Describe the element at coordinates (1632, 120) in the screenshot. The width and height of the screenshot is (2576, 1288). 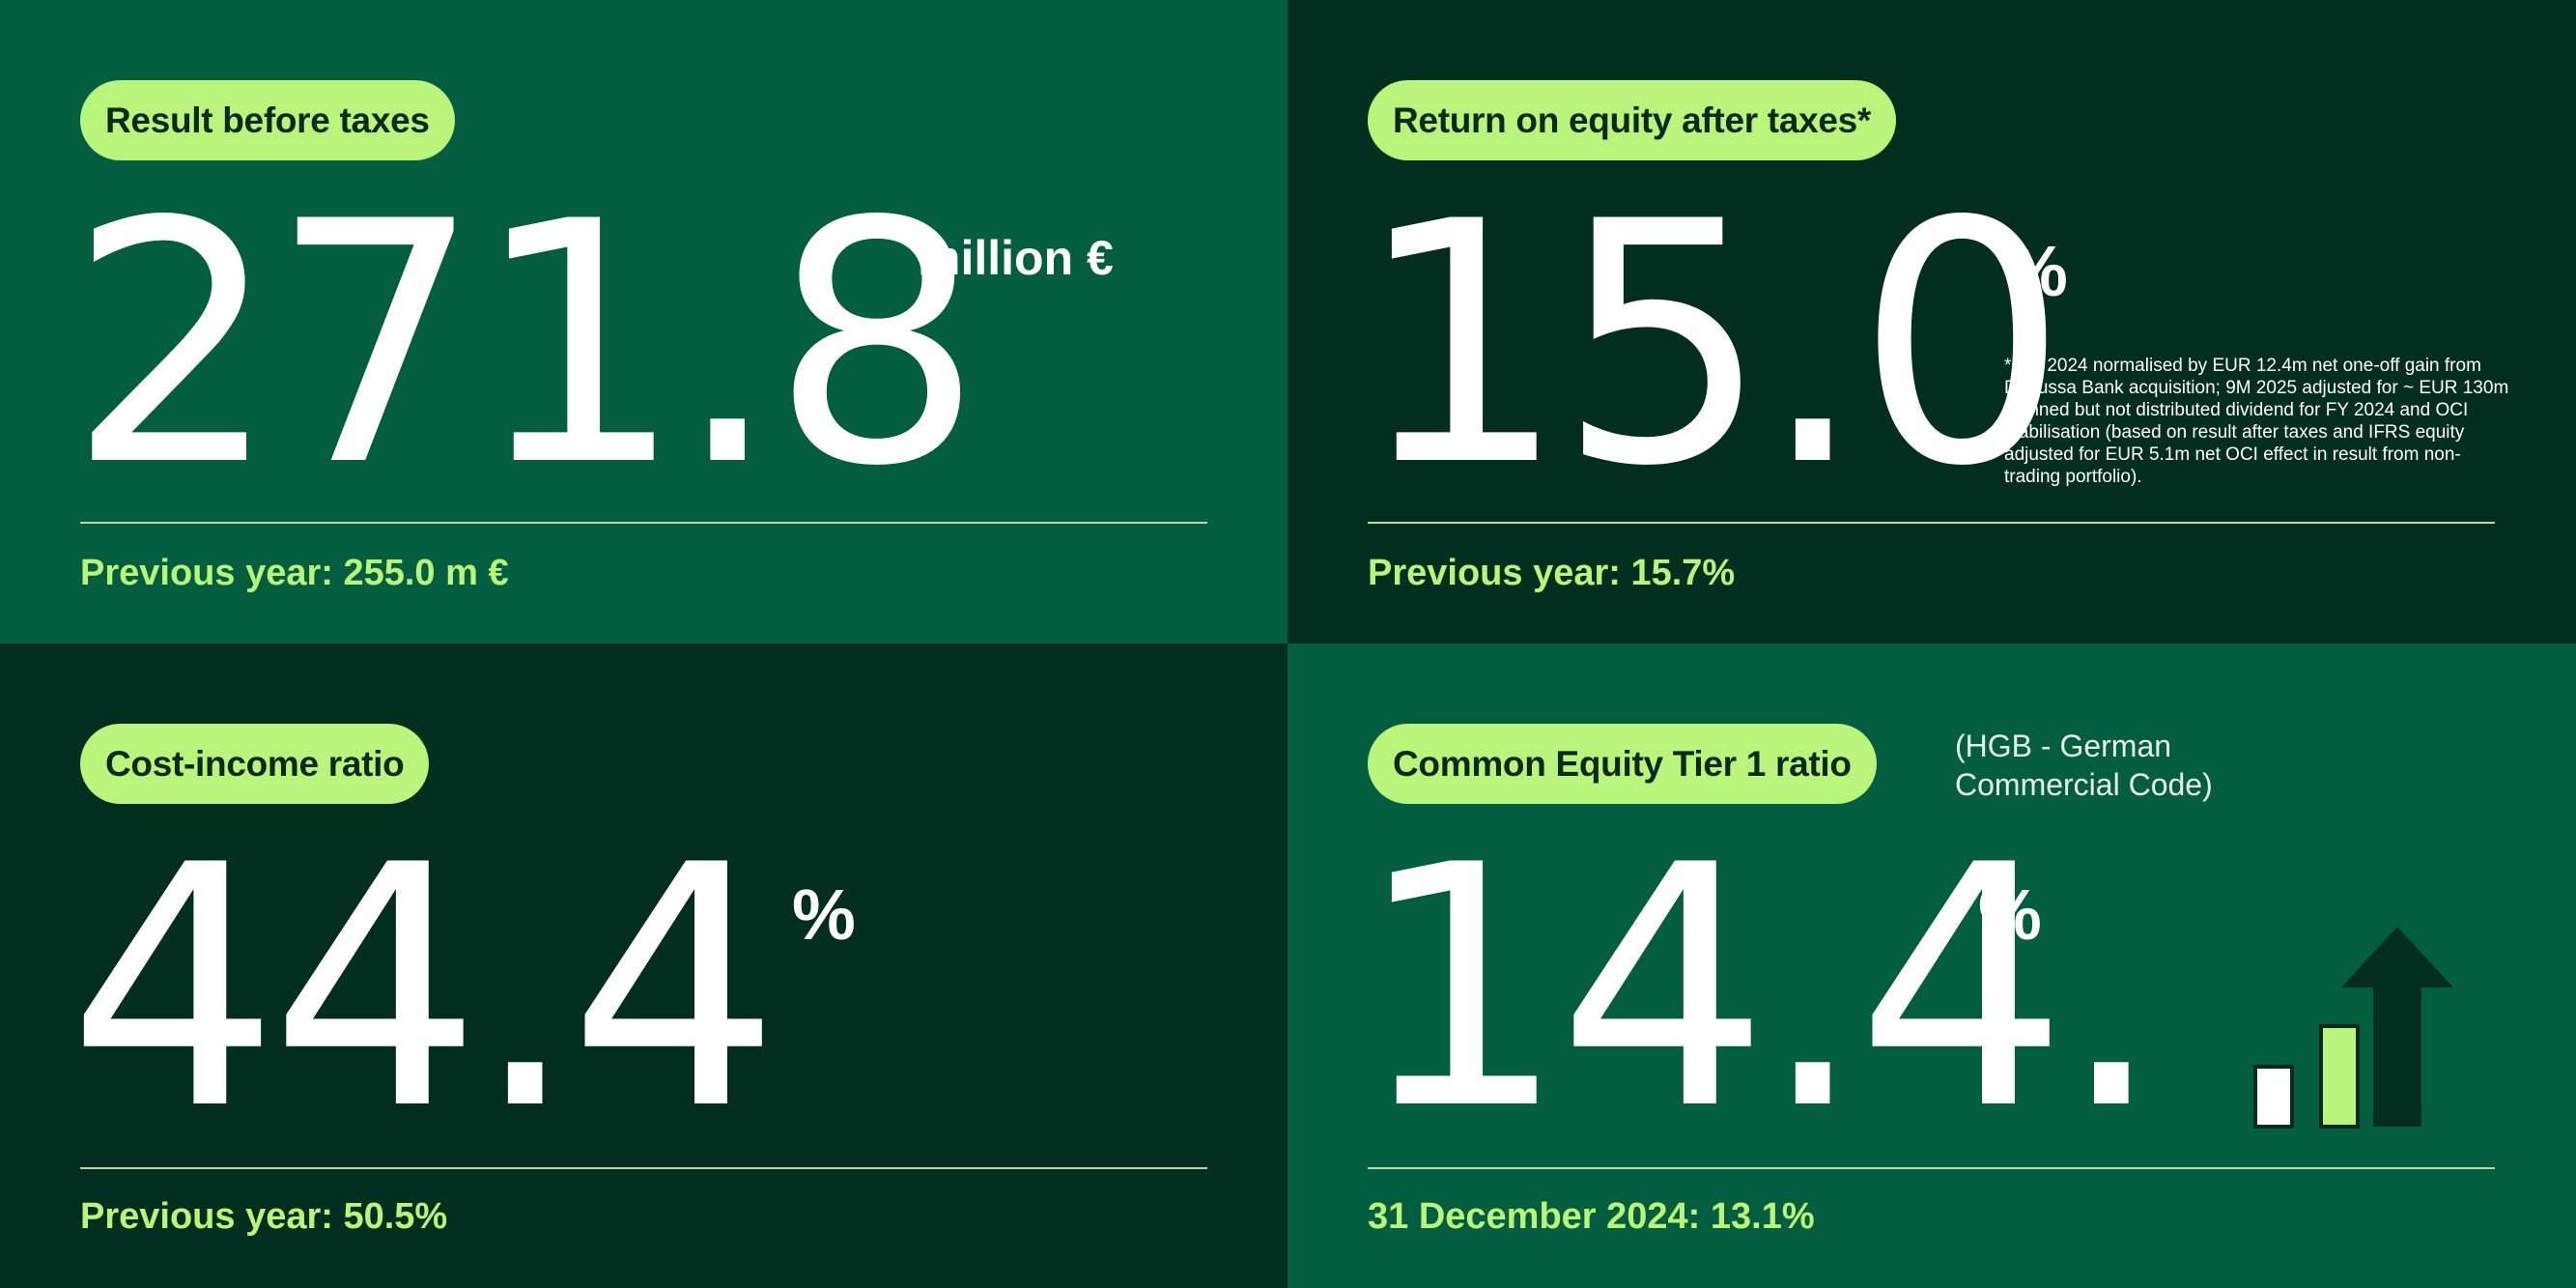
I see `kpi-label: Return on equity after taxes*` at that location.